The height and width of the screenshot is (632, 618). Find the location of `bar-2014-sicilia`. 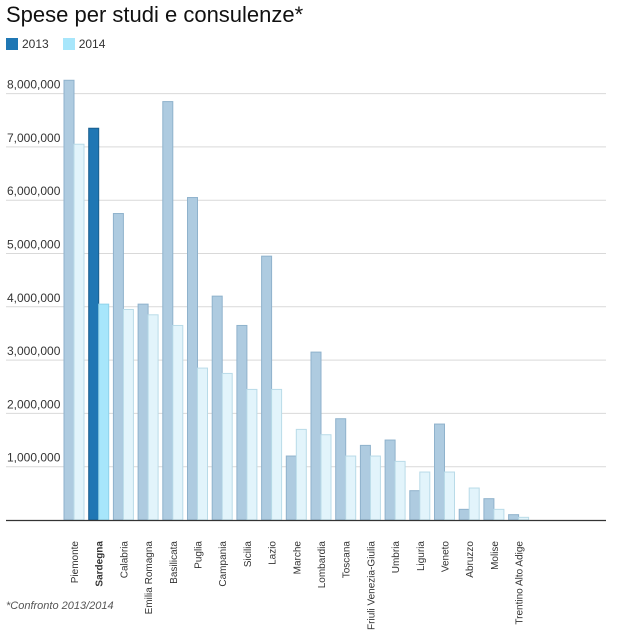

bar-2014-sicilia is located at coordinates (252, 454).